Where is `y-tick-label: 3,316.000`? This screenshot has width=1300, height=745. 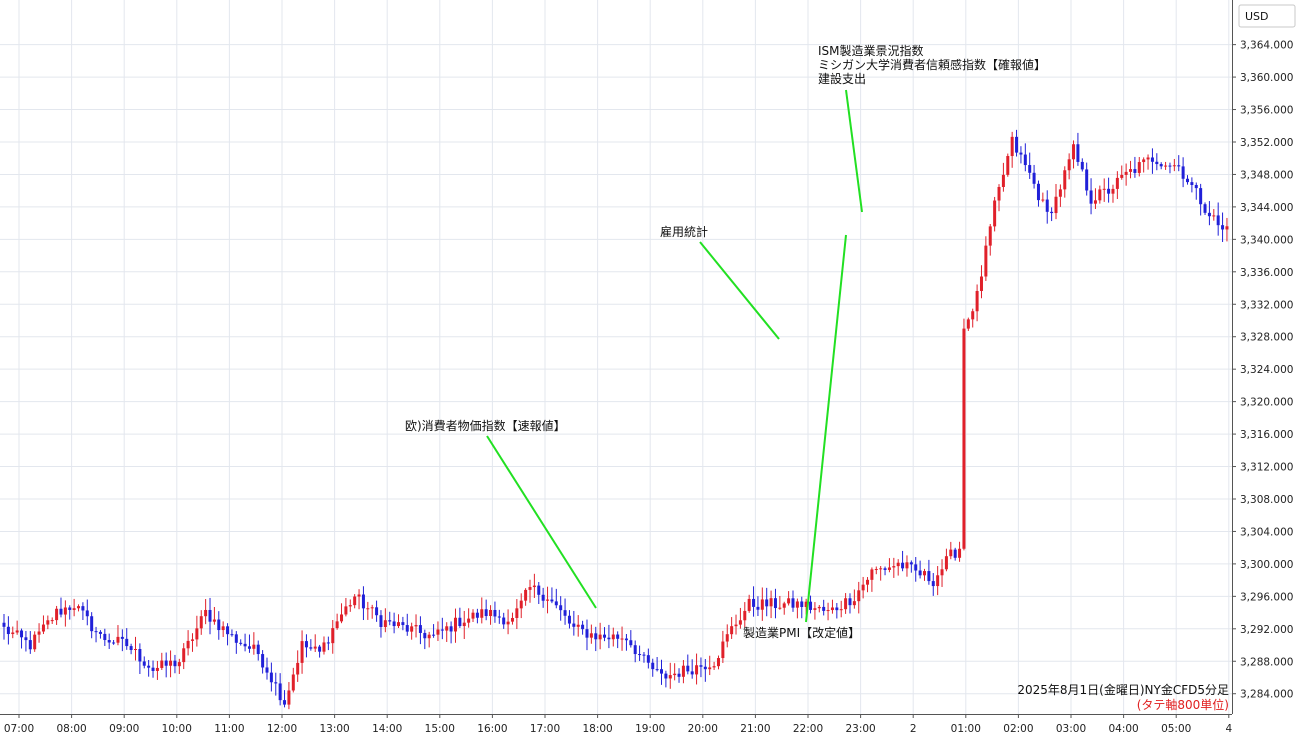 y-tick-label: 3,316.000 is located at coordinates (1266, 435).